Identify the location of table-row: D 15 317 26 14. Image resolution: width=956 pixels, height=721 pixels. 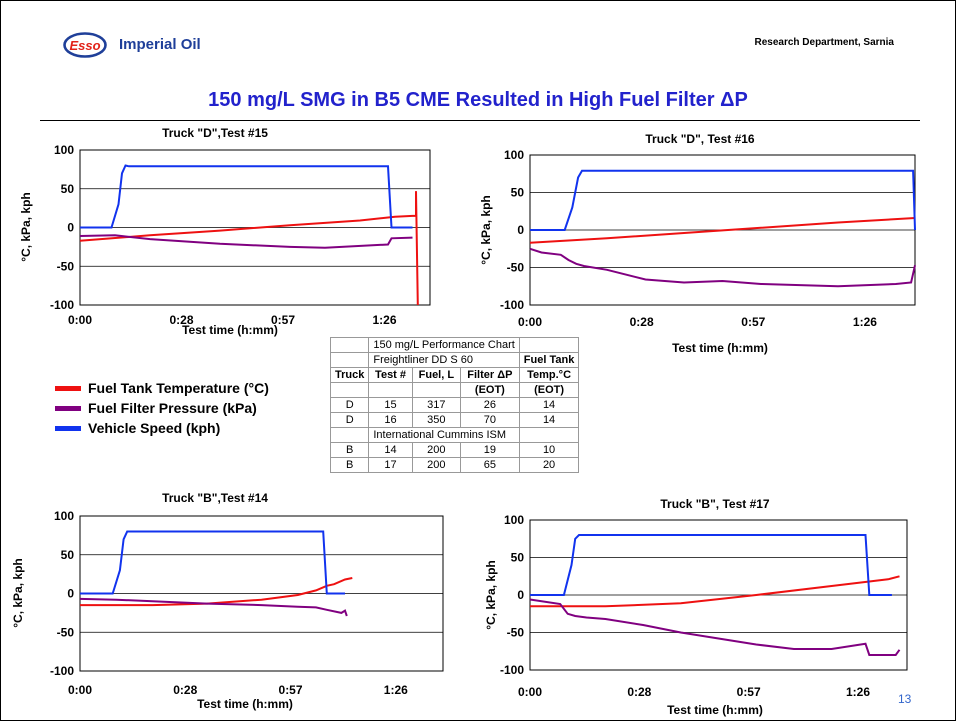
(455, 405).